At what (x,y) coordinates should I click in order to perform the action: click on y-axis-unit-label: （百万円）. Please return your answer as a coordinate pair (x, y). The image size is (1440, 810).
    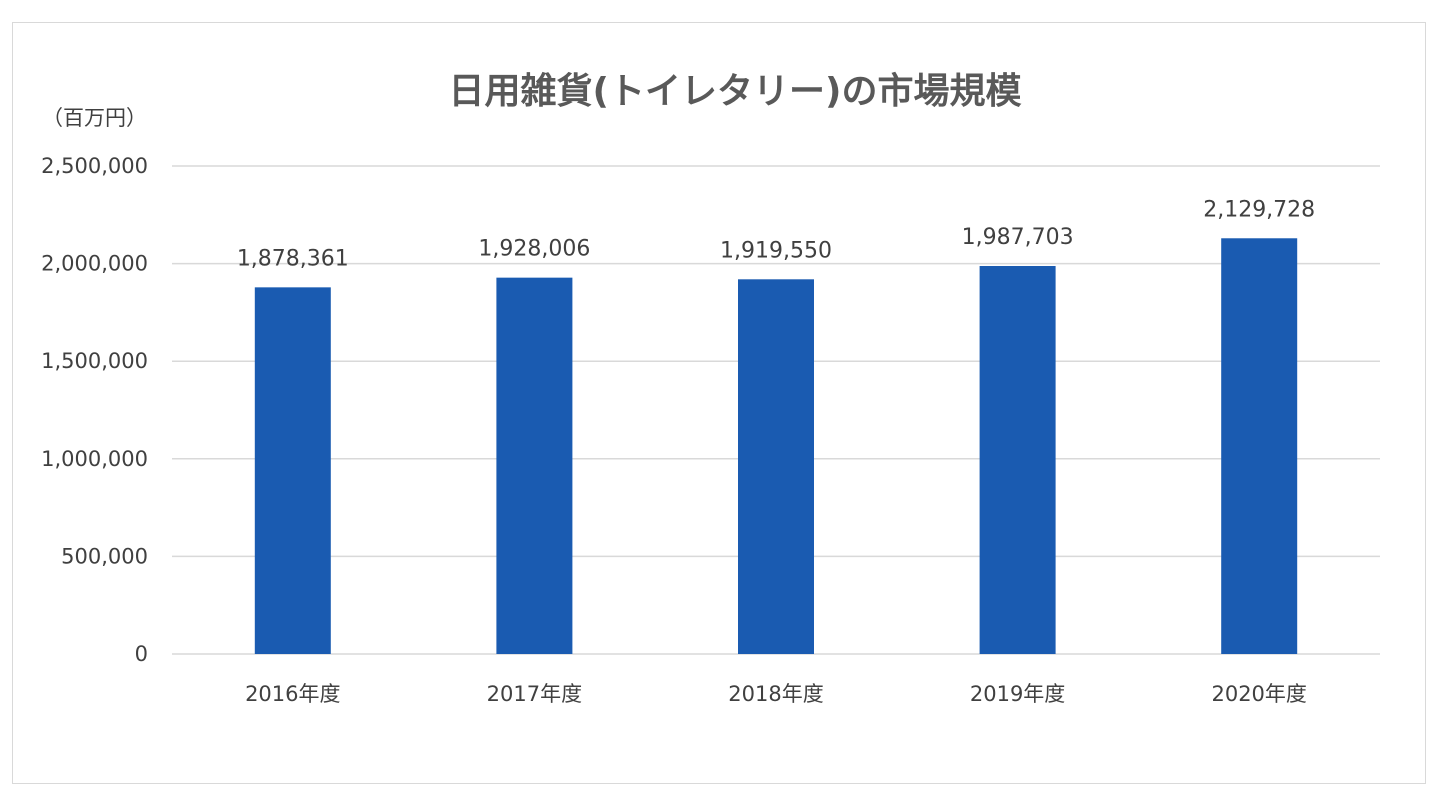
    Looking at the image, I should click on (94, 118).